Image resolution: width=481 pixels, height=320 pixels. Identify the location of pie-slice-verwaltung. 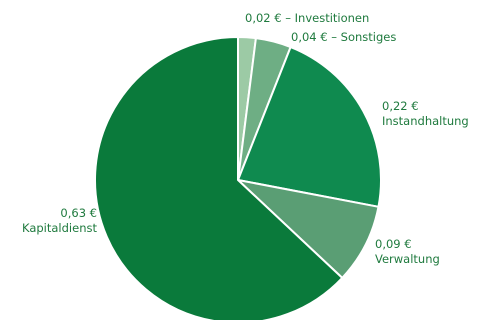
(308, 229).